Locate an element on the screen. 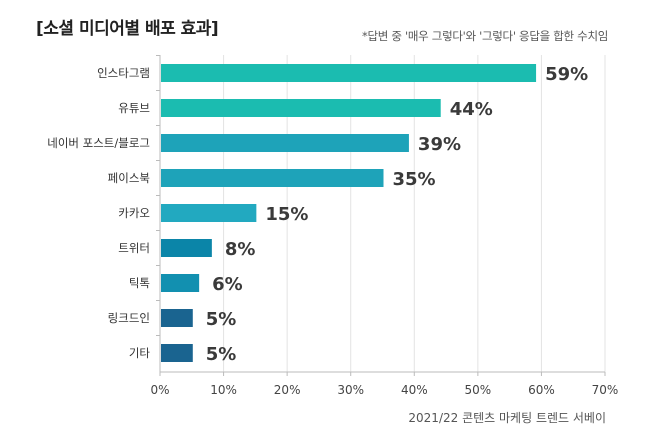 The image size is (648, 432). chart-note: *답변 중 '매우 그렇다'와 '그렇다' 응답을 합한 수치임 is located at coordinates (485, 36).